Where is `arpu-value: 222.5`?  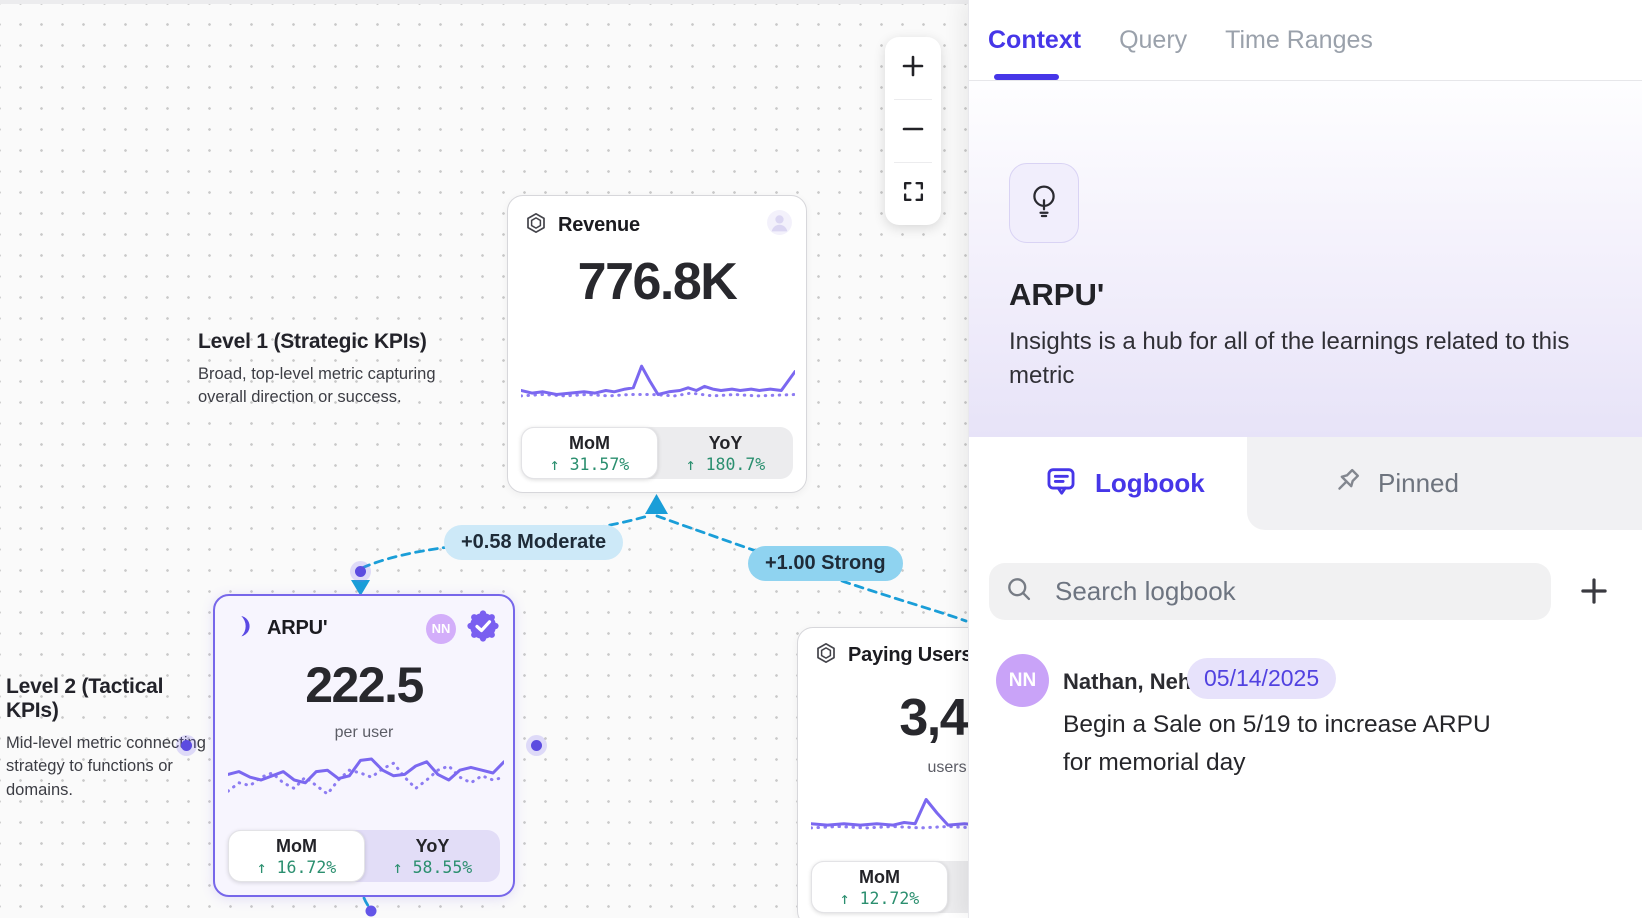 arpu-value: 222.5 is located at coordinates (364, 685).